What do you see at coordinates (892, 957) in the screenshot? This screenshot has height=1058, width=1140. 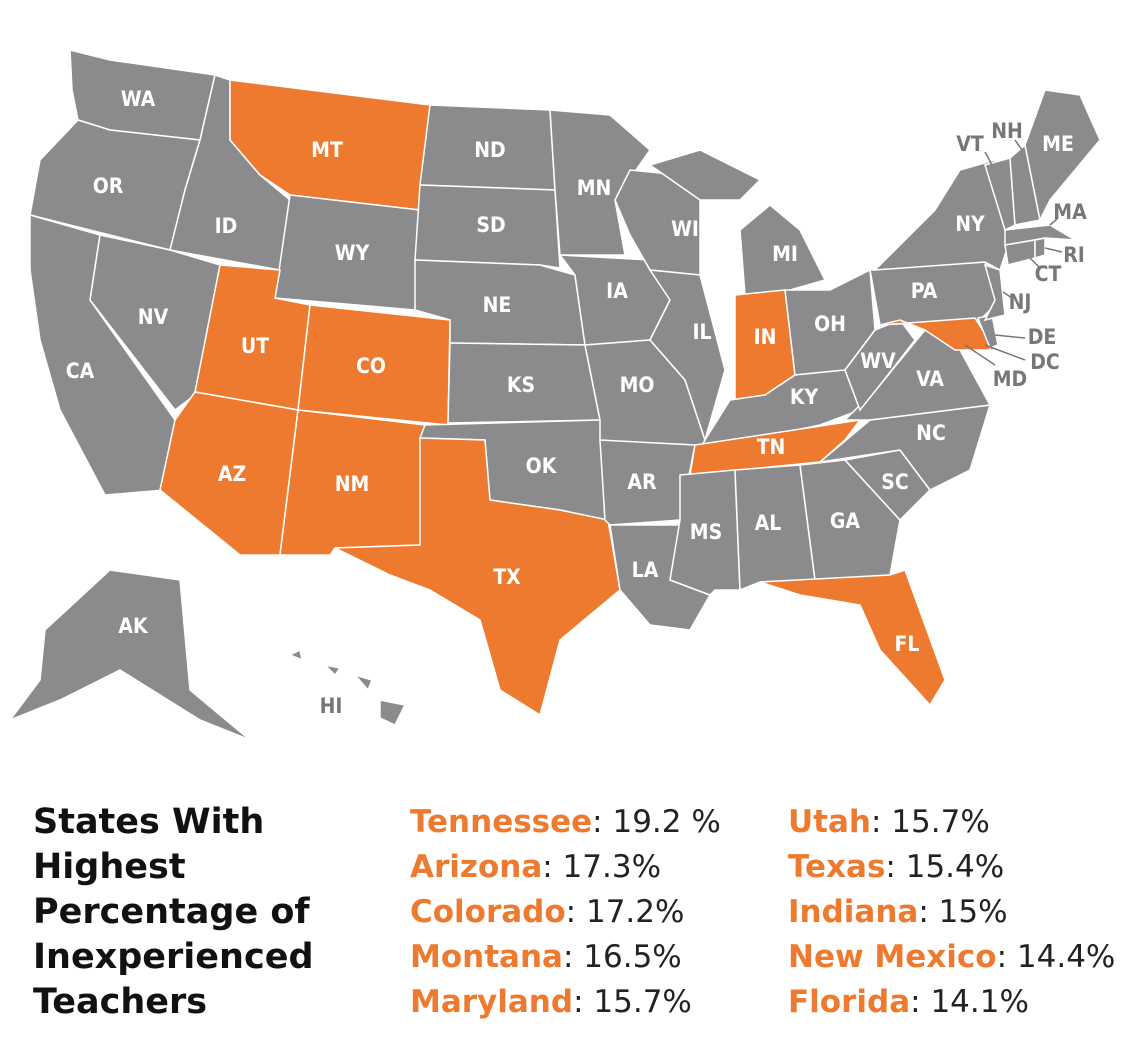 I see `state-name: New Mexico` at bounding box center [892, 957].